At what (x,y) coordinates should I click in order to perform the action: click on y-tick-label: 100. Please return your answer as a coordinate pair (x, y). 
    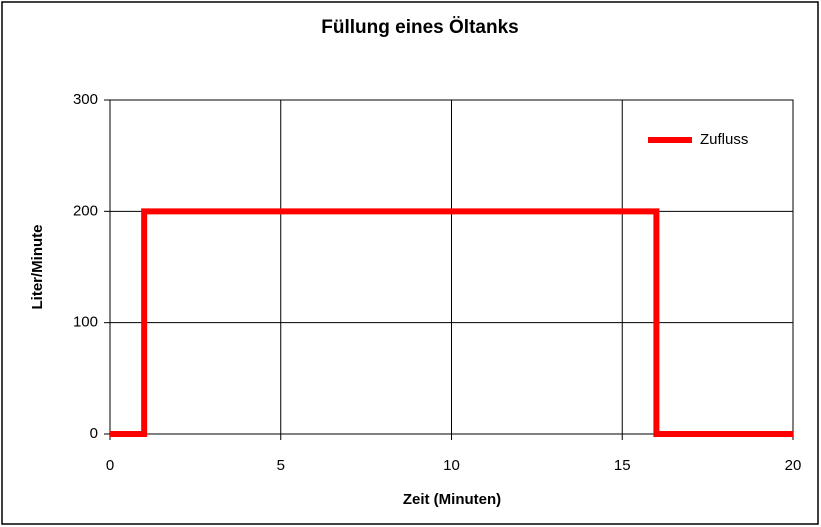
    Looking at the image, I should click on (85, 322).